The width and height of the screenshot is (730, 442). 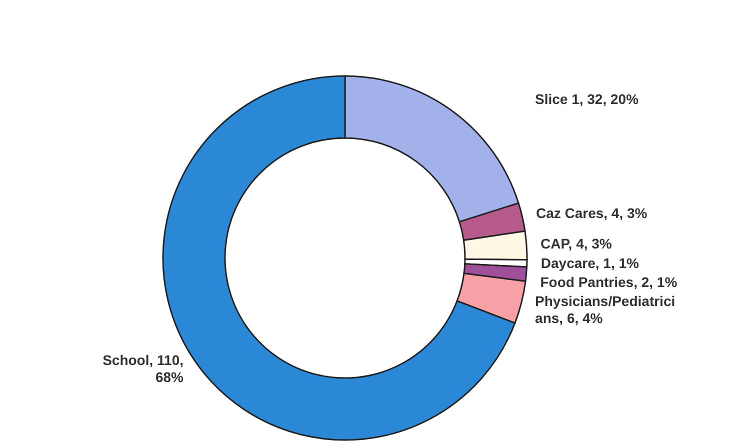 I want to click on slice-label: Daycare, 1, 1%, so click(x=590, y=263).